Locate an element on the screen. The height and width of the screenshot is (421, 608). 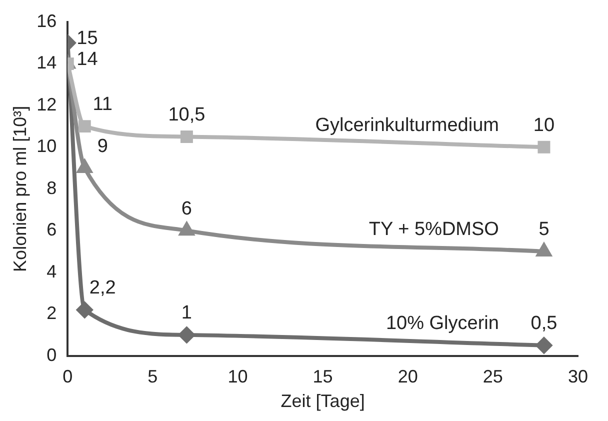
data-label: 14 is located at coordinates (87, 59).